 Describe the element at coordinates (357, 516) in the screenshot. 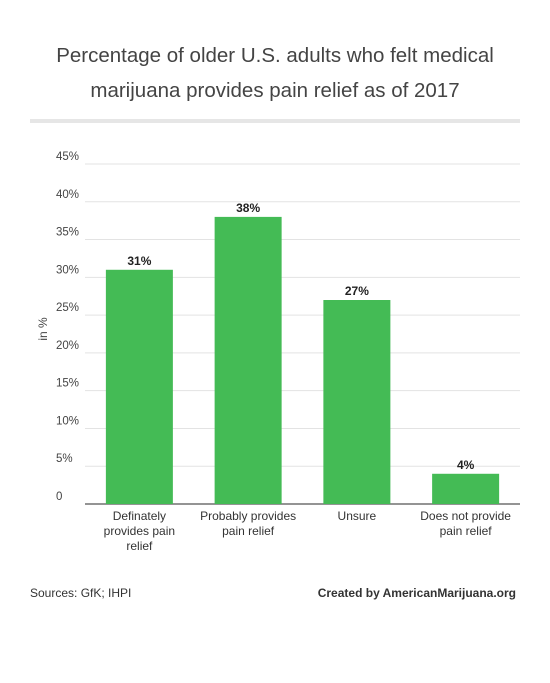

I see `x-tick-label: Unsure` at that location.